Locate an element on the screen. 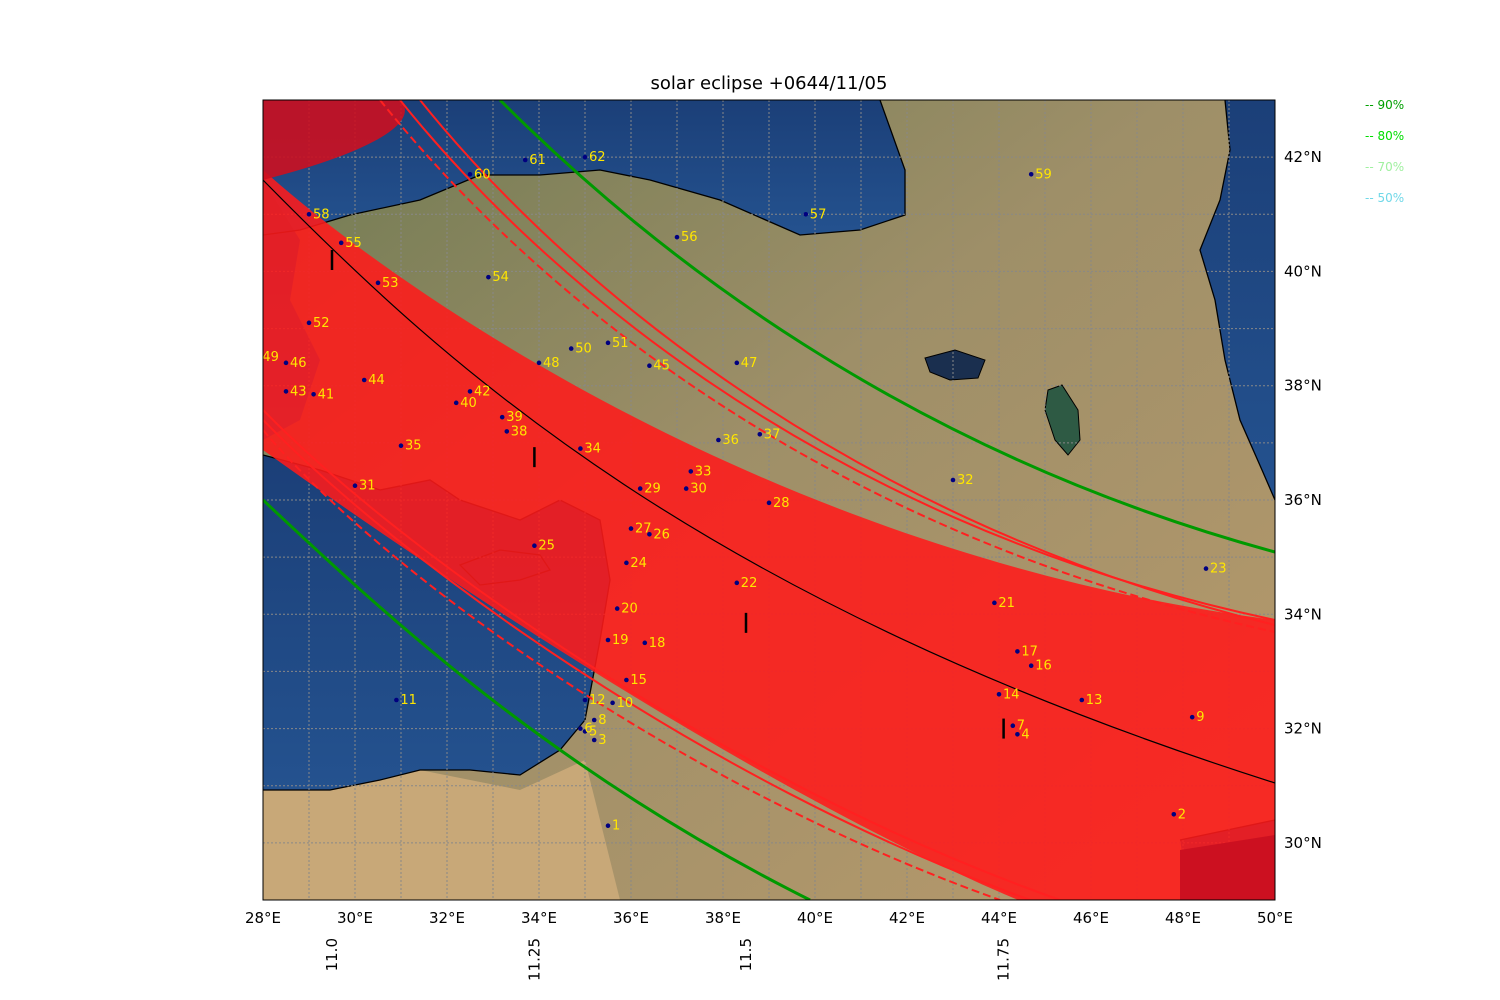  map-title: solar eclipse +0644/11/05 is located at coordinates (769, 83).